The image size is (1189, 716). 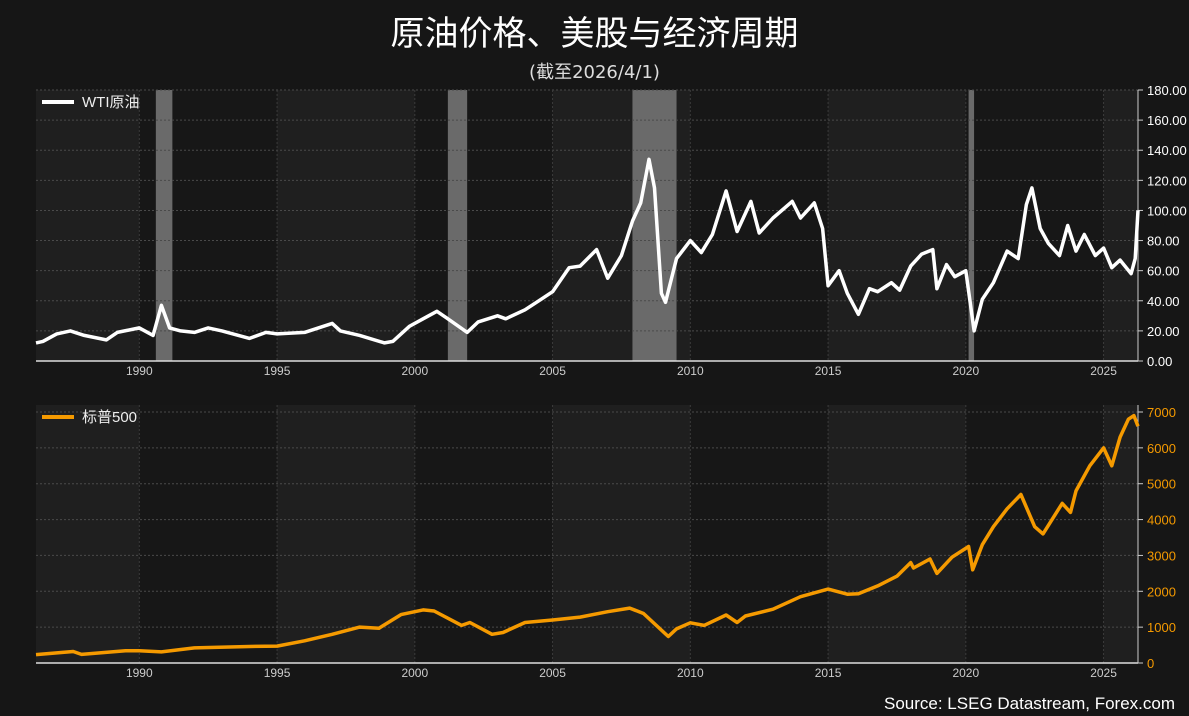 What do you see at coordinates (1163, 271) in the screenshot?
I see `y-tick-label: 60.00` at bounding box center [1163, 271].